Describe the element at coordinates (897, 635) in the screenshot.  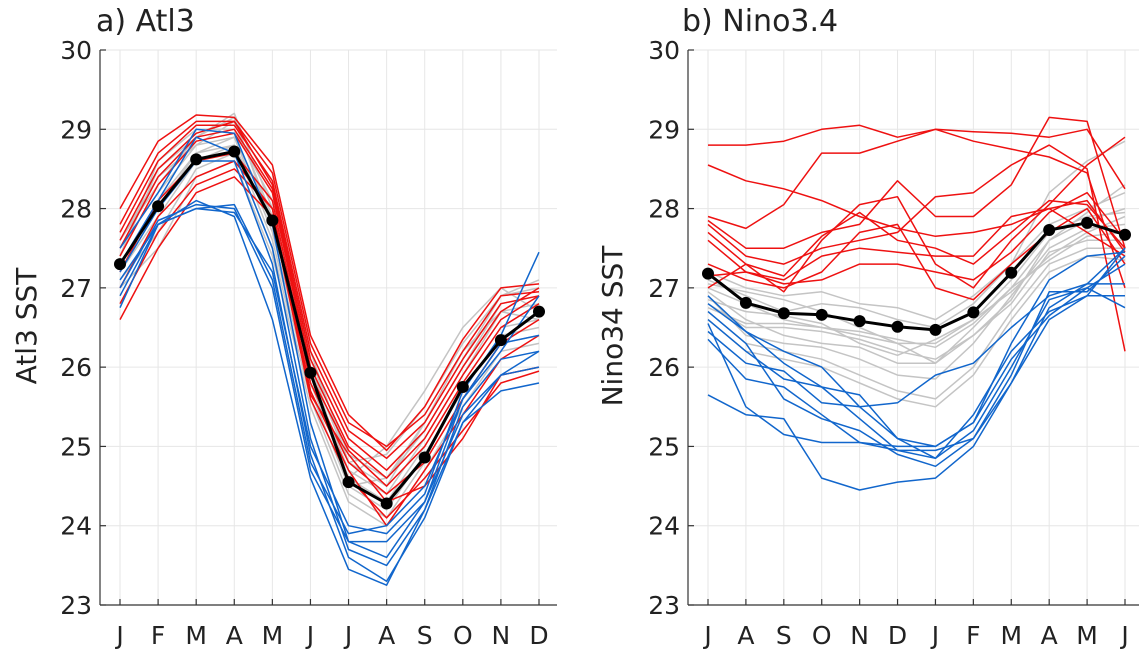
I see `panel-b-xtick-label: D` at that location.